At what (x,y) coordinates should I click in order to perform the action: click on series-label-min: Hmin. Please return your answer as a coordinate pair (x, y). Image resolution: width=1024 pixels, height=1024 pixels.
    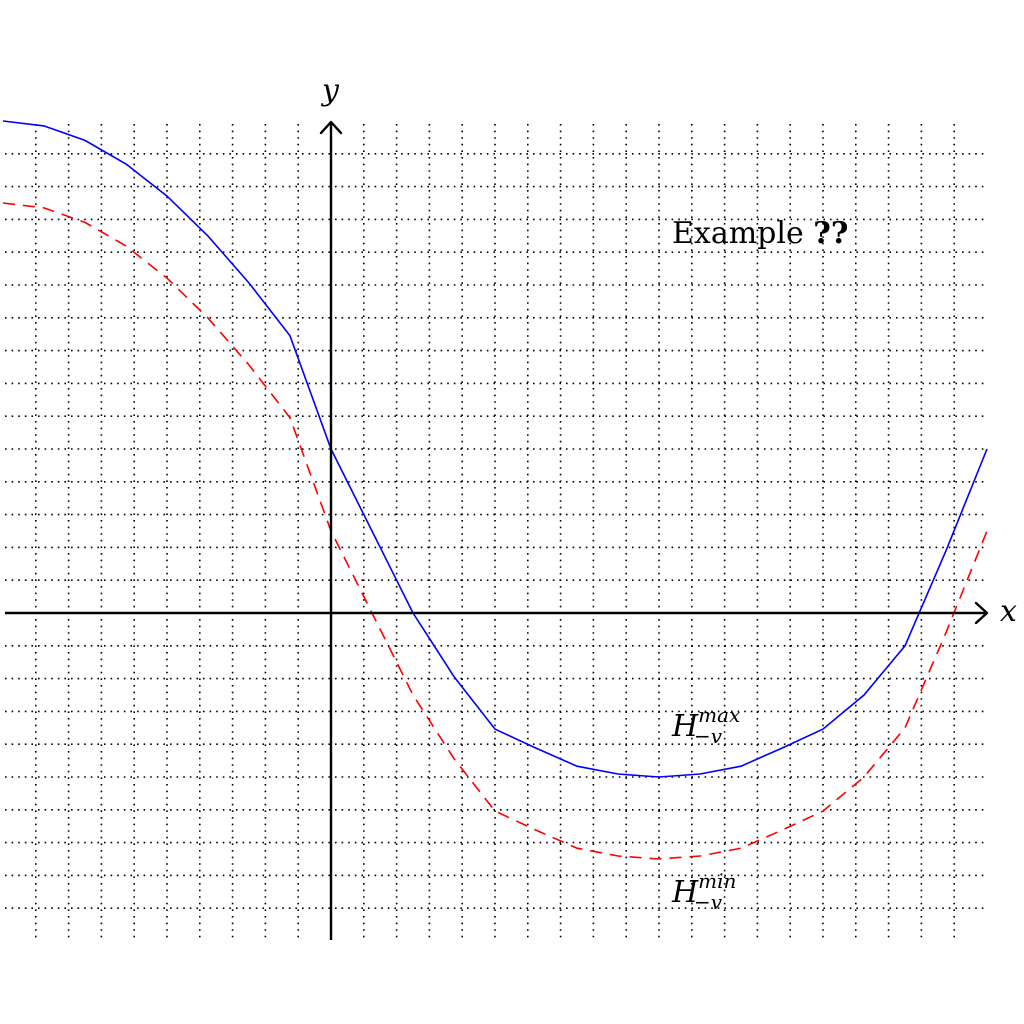
    Looking at the image, I should click on (703, 889).